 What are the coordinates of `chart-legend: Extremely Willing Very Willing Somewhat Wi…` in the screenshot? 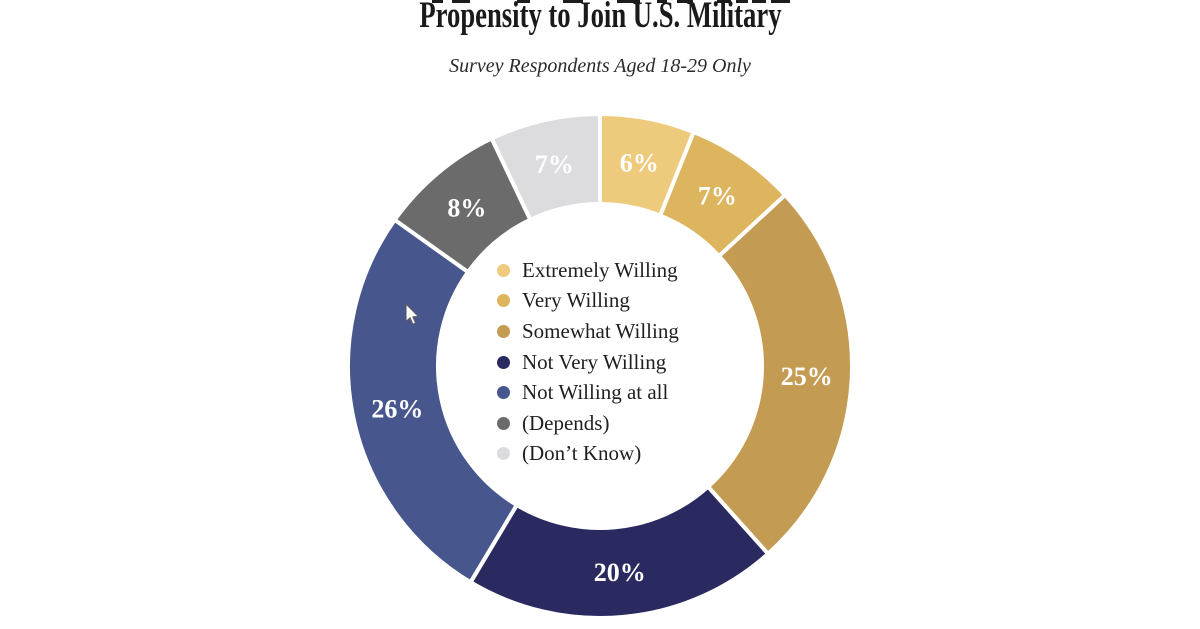 It's located at (588, 362).